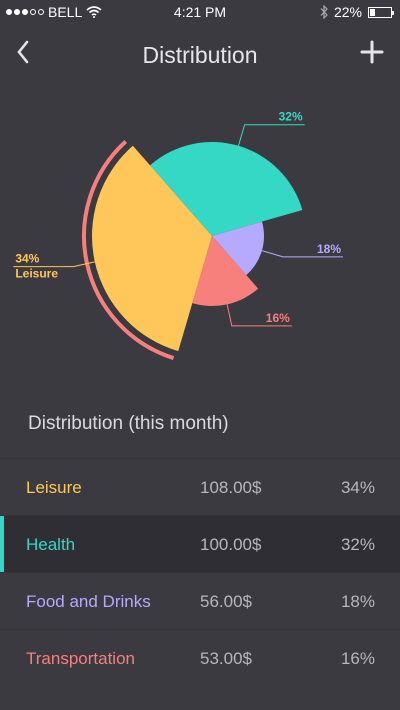 The width and height of the screenshot is (400, 710). What do you see at coordinates (238, 248) in the screenshot?
I see `pie-slice-food-and-drinks` at bounding box center [238, 248].